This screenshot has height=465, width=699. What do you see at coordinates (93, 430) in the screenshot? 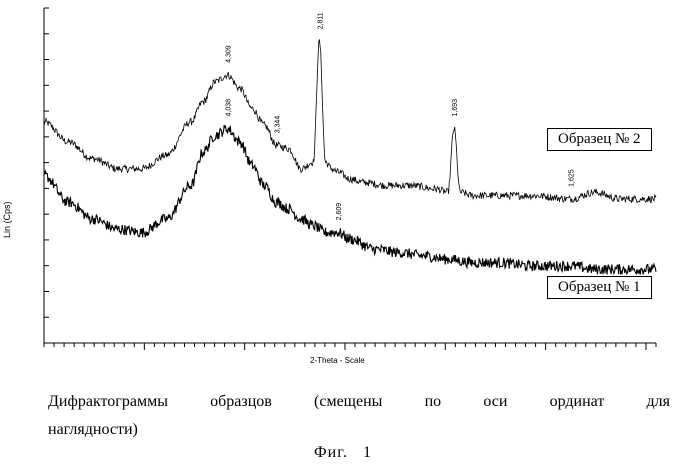
I see `figure-caption-line2: наглядности)` at bounding box center [93, 430].